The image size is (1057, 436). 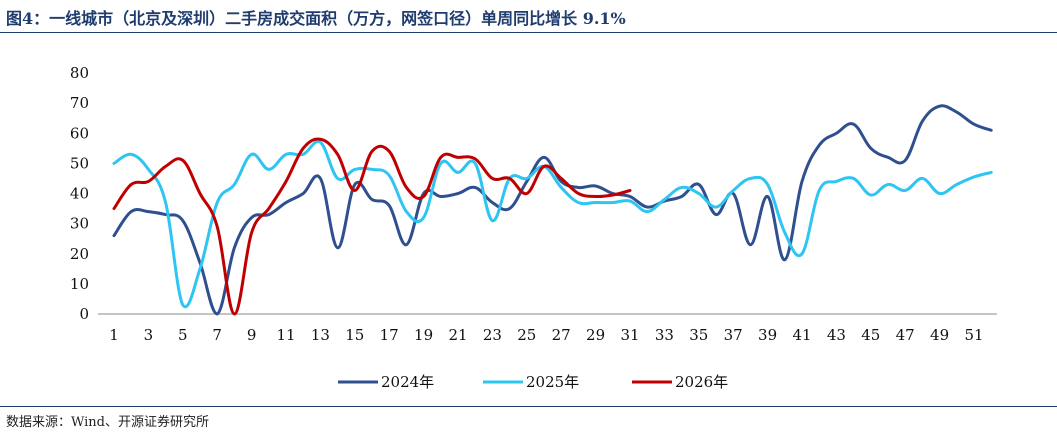 I want to click on x-tick-label: 5, so click(x=183, y=335).